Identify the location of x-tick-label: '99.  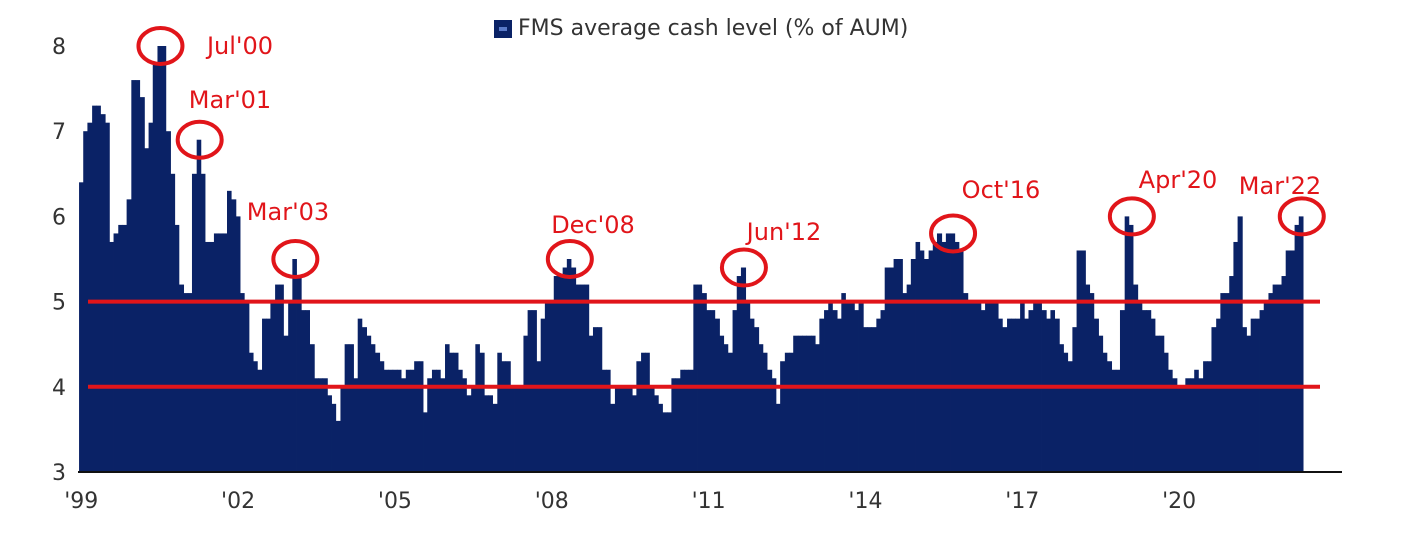
(81, 501).